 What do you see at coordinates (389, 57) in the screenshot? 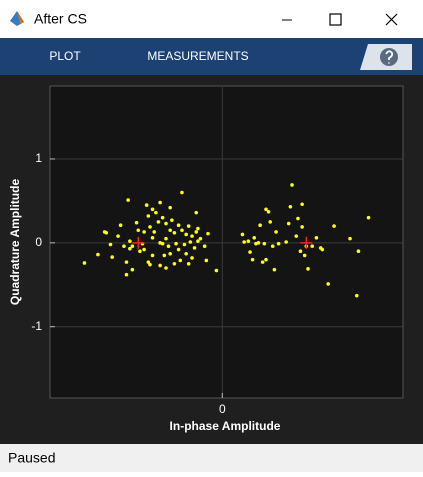
I see `help-glyph` at bounding box center [389, 57].